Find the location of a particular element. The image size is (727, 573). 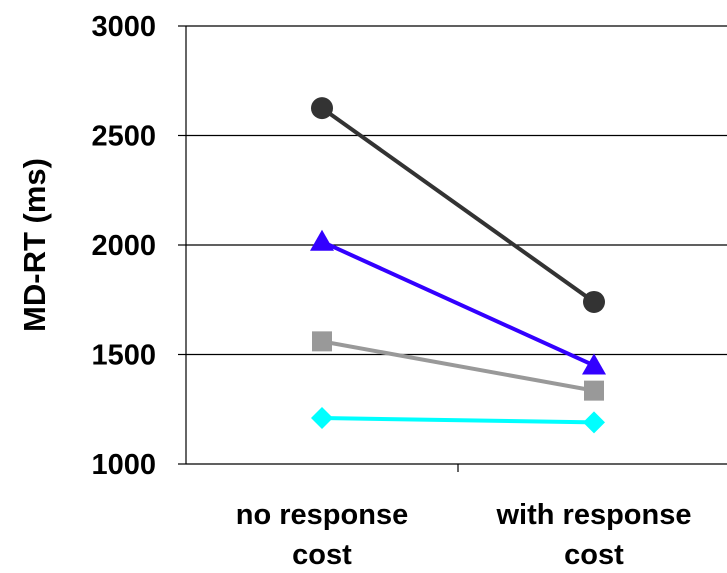

series-square is located at coordinates (458, 366).